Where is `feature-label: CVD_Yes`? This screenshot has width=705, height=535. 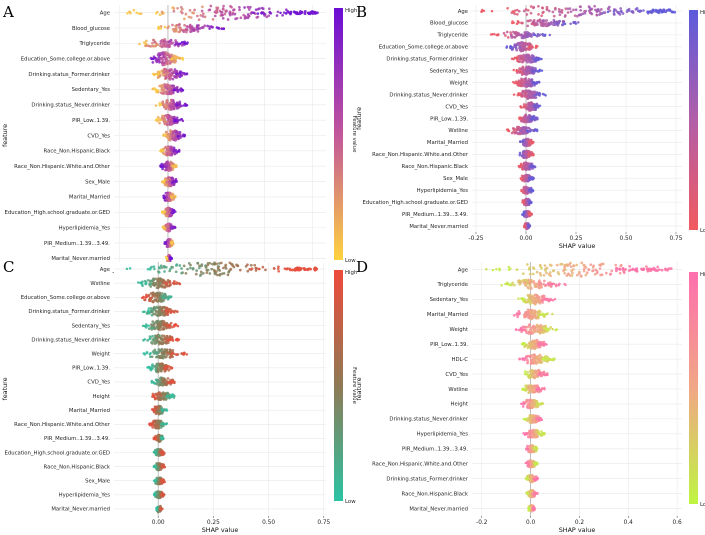 feature-label: CVD_Yes is located at coordinates (98, 383).